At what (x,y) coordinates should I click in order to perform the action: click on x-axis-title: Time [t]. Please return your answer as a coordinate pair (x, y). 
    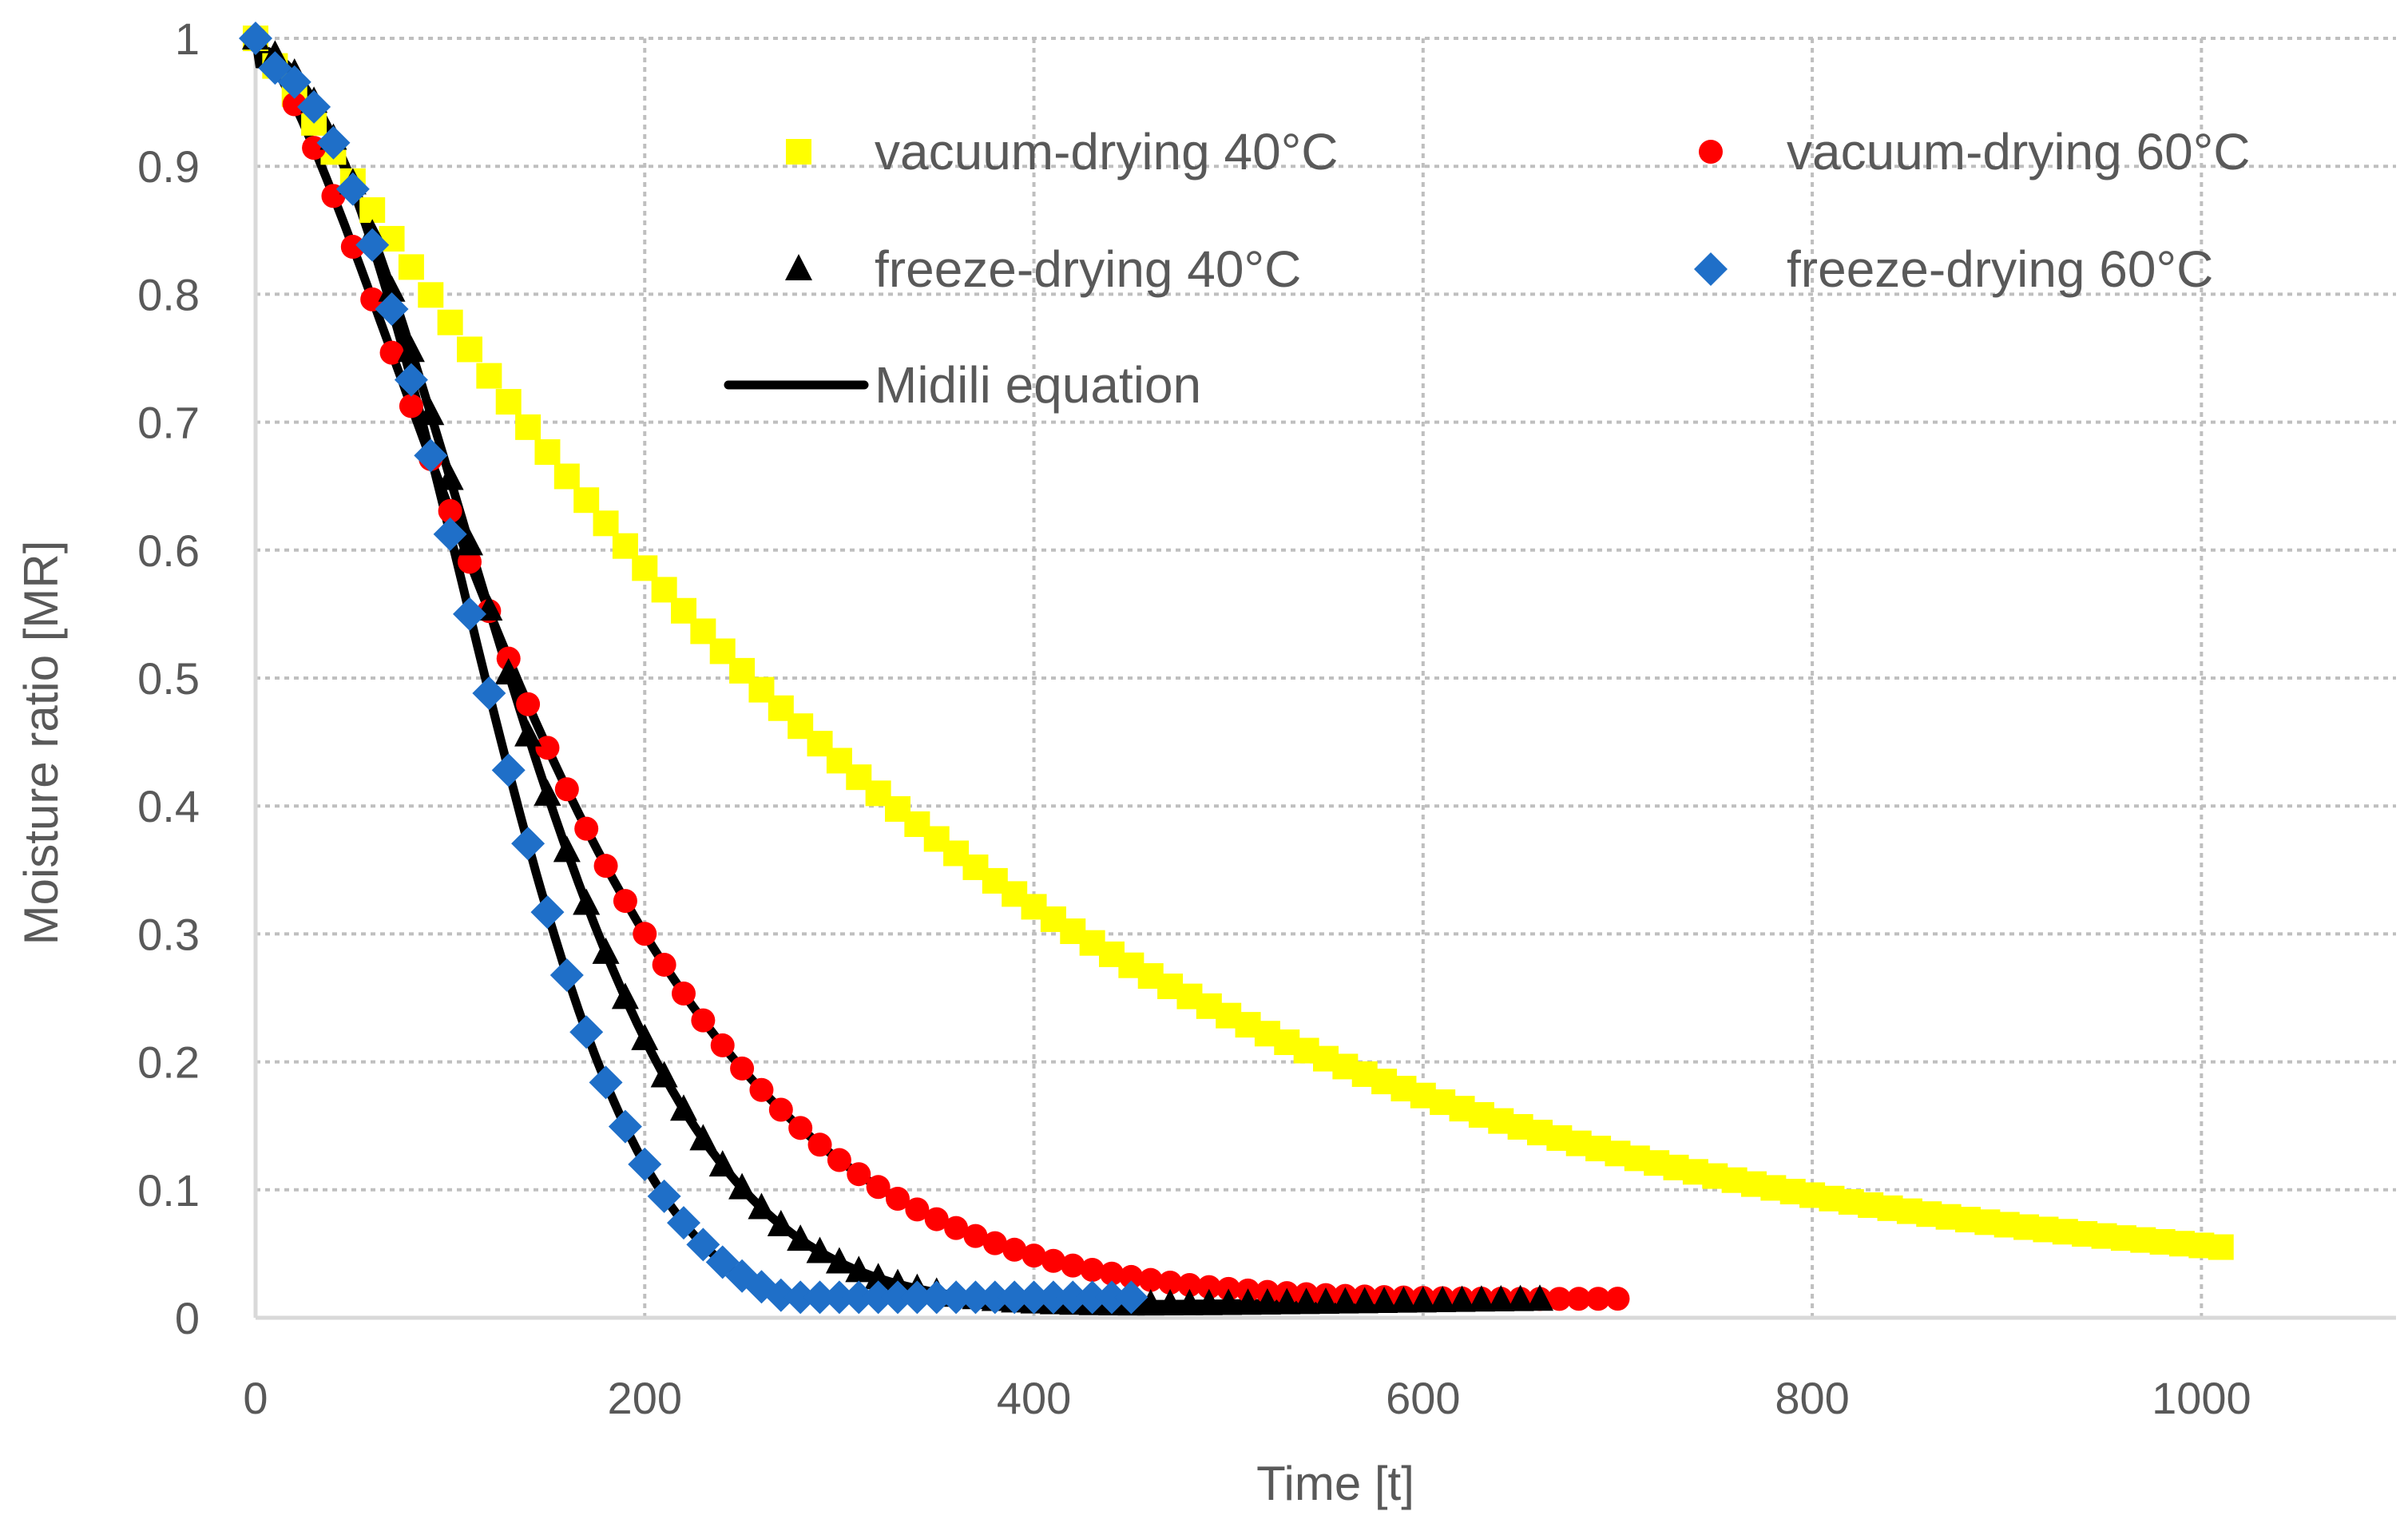
    Looking at the image, I should click on (1335, 1484).